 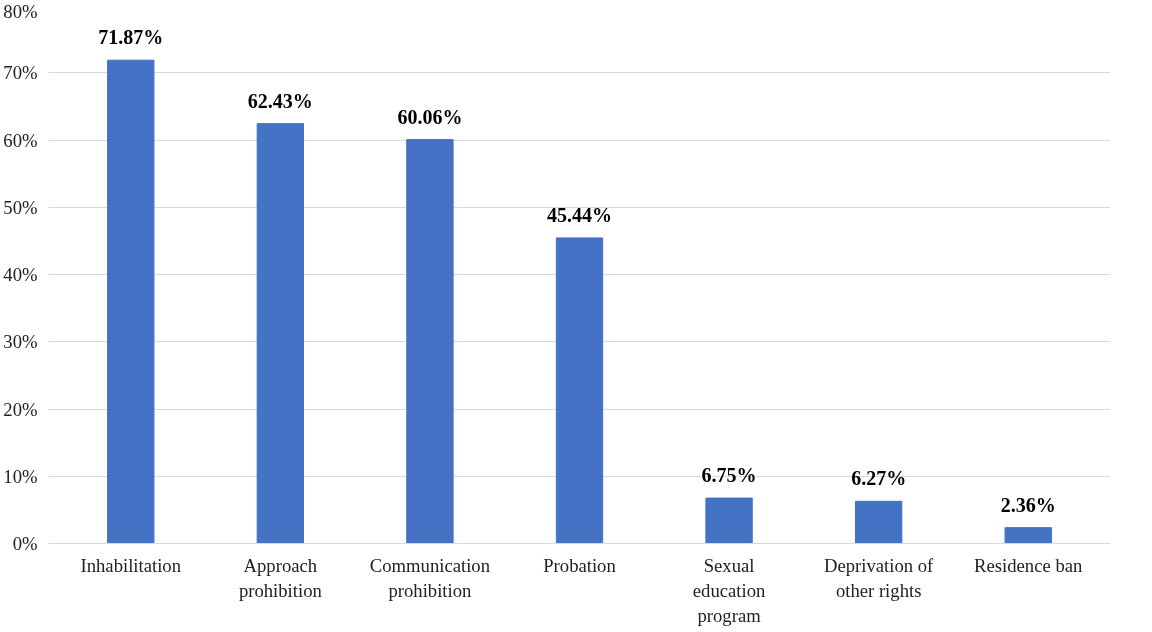 I want to click on x-tick-label: Sexual education program, so click(x=729, y=590).